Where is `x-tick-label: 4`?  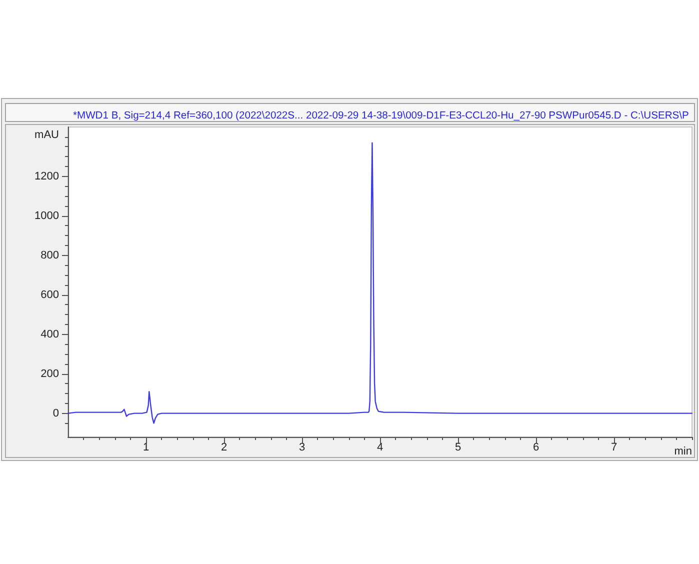 x-tick-label: 4 is located at coordinates (380, 448).